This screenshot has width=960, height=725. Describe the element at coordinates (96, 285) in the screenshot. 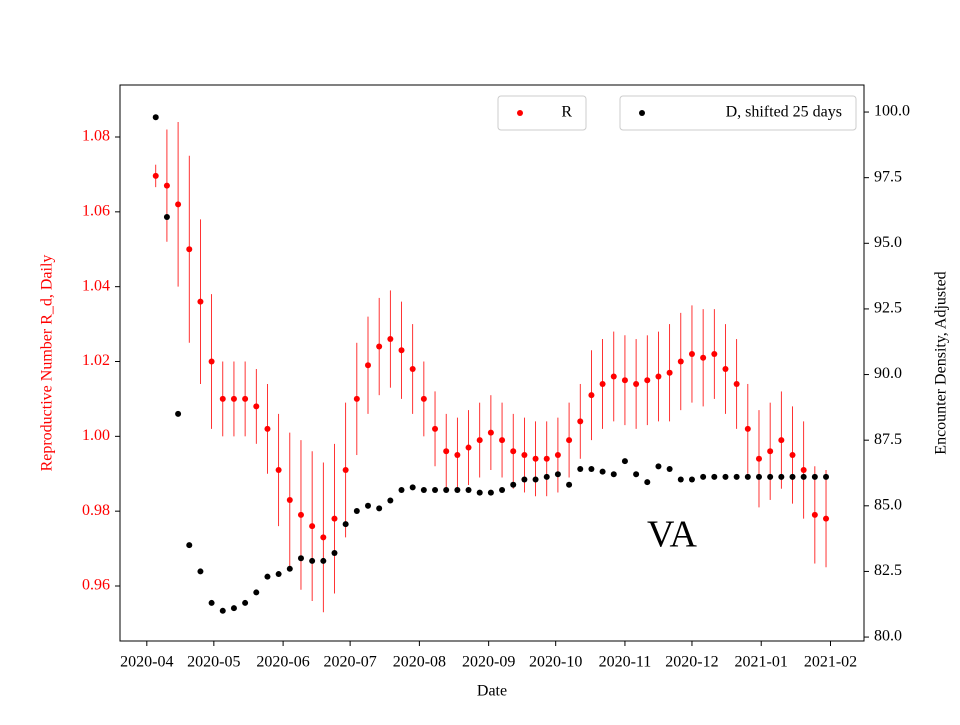

I see `y-tick-label: 1.04` at that location.